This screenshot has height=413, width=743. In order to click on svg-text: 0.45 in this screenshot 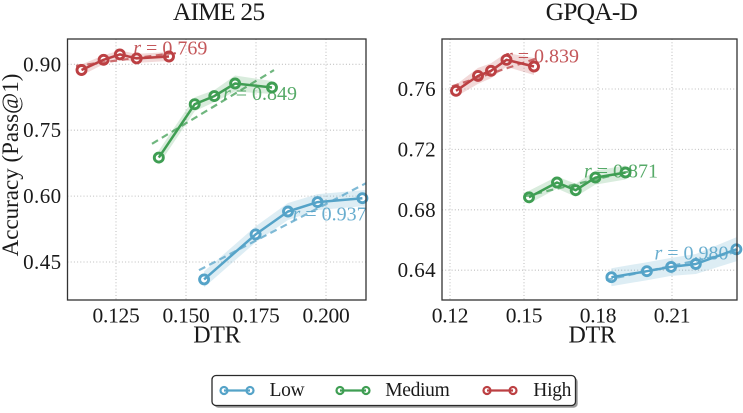, I will do `click(42, 262)`.